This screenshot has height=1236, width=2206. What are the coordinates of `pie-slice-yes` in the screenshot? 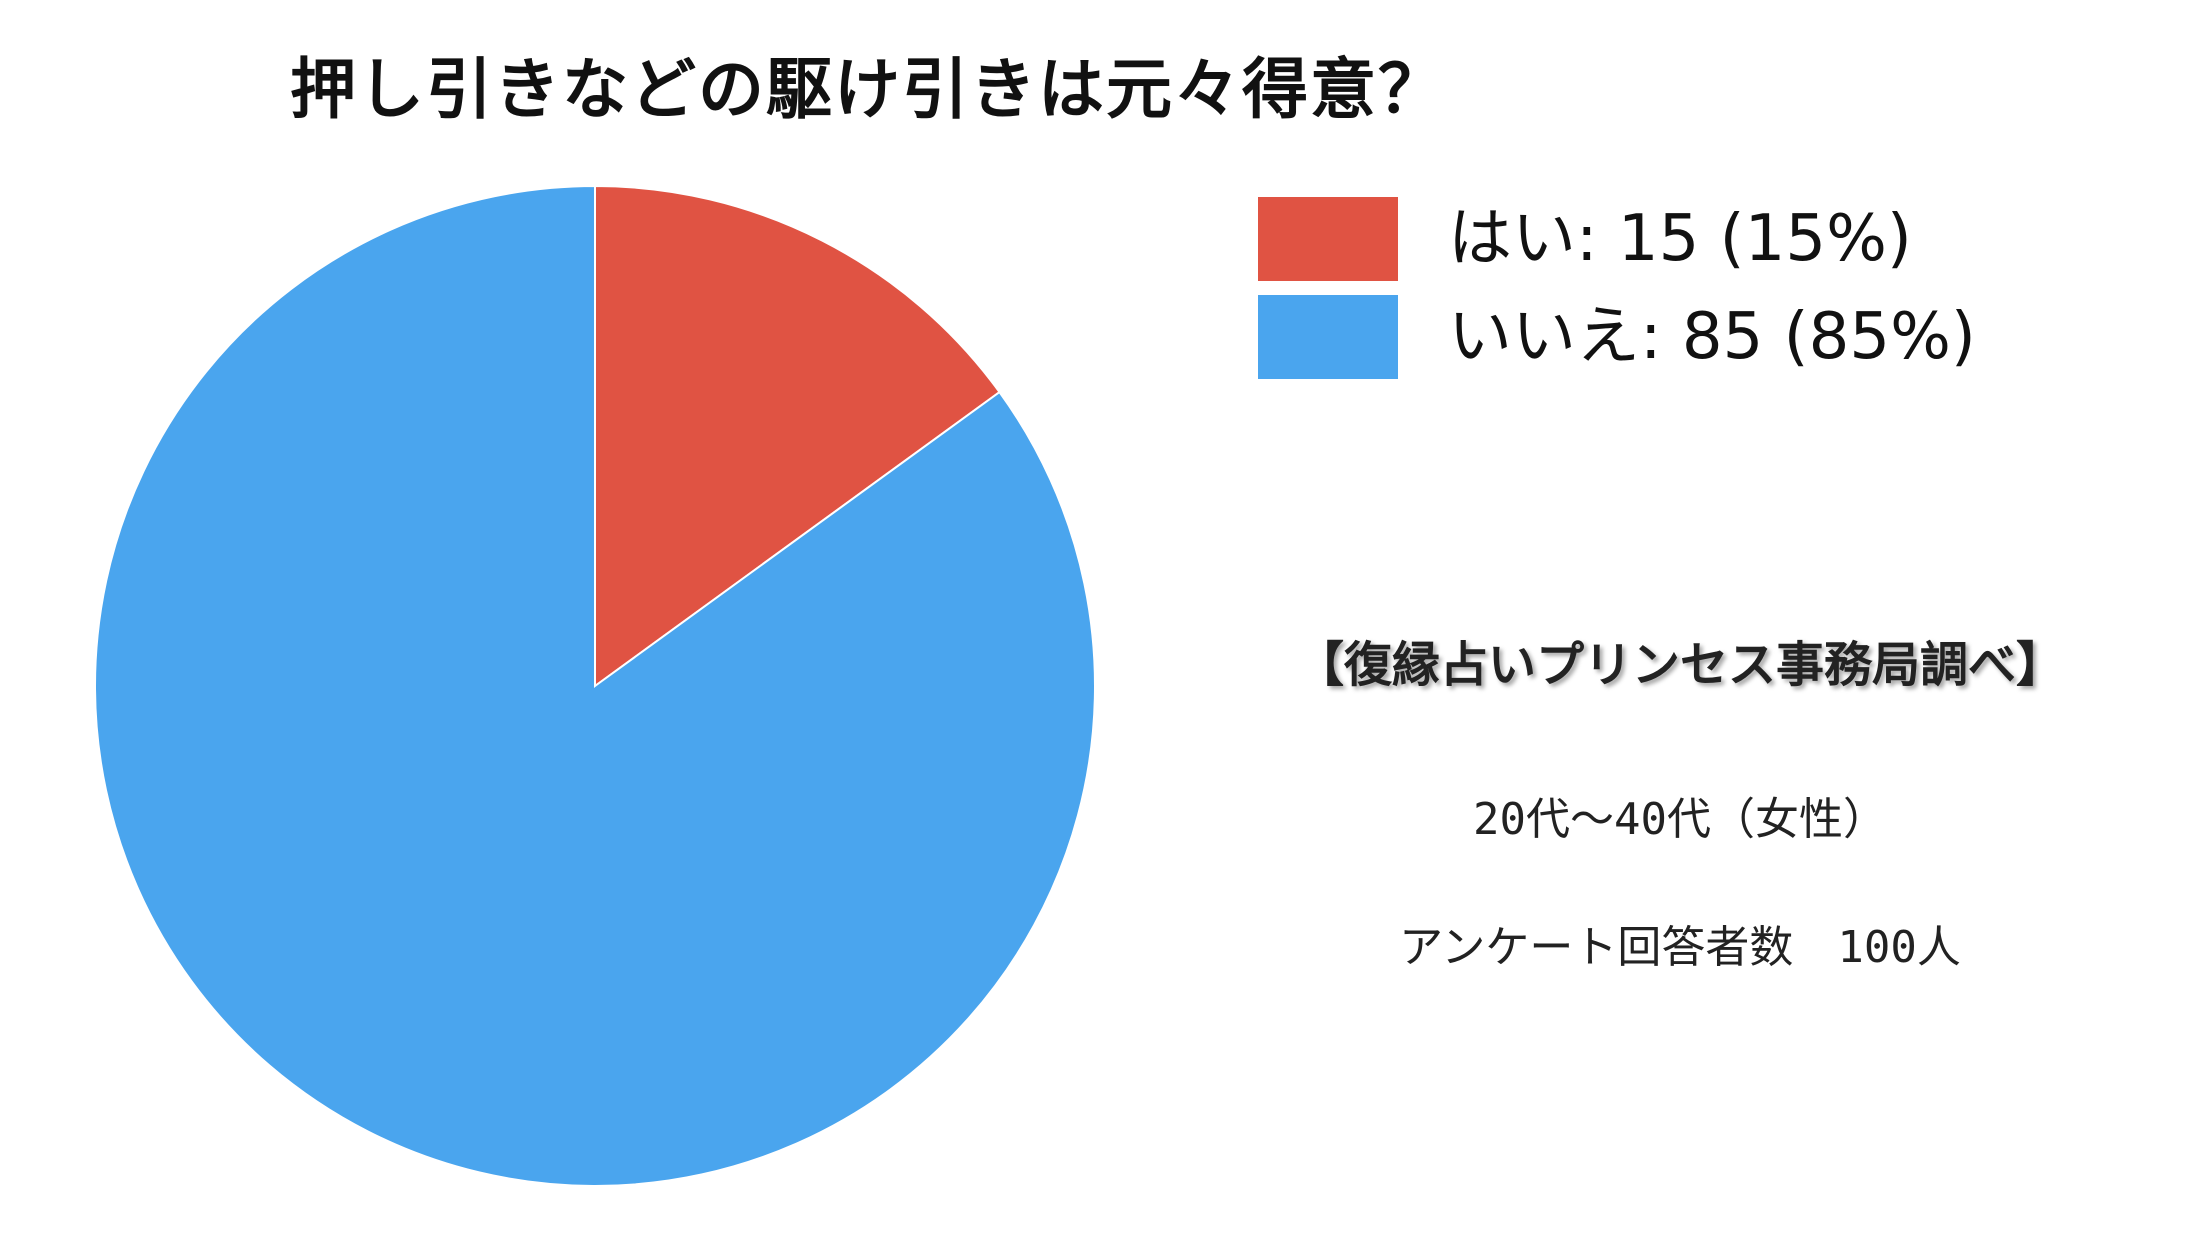 It's located at (797, 436).